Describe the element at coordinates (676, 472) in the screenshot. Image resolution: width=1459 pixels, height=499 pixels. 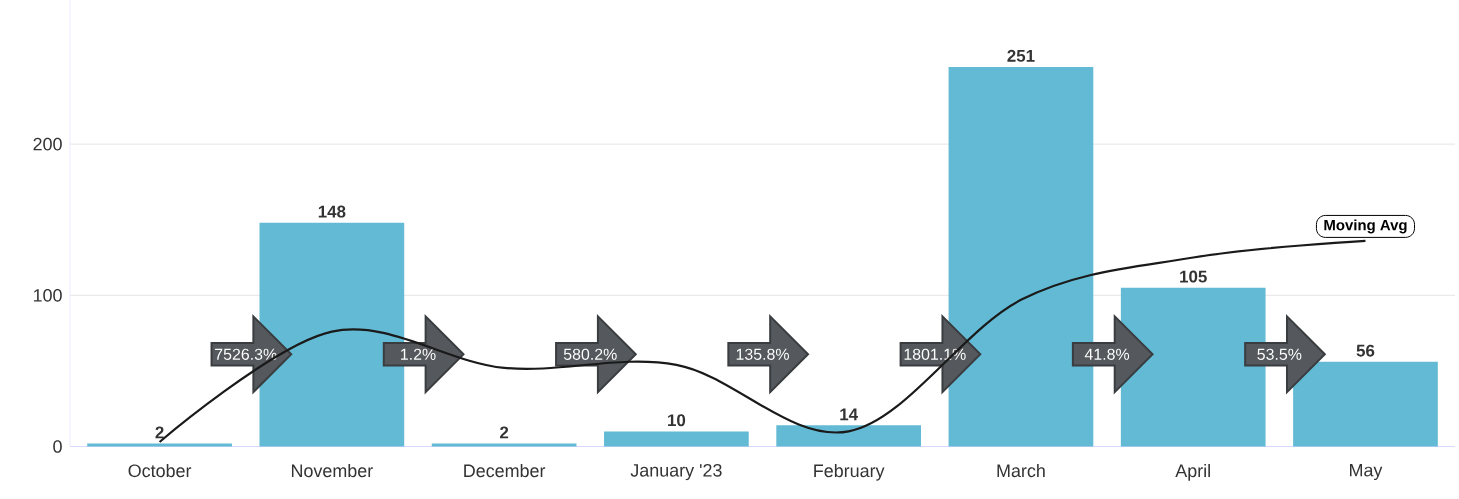
I see `x-tick-label: January '23` at that location.